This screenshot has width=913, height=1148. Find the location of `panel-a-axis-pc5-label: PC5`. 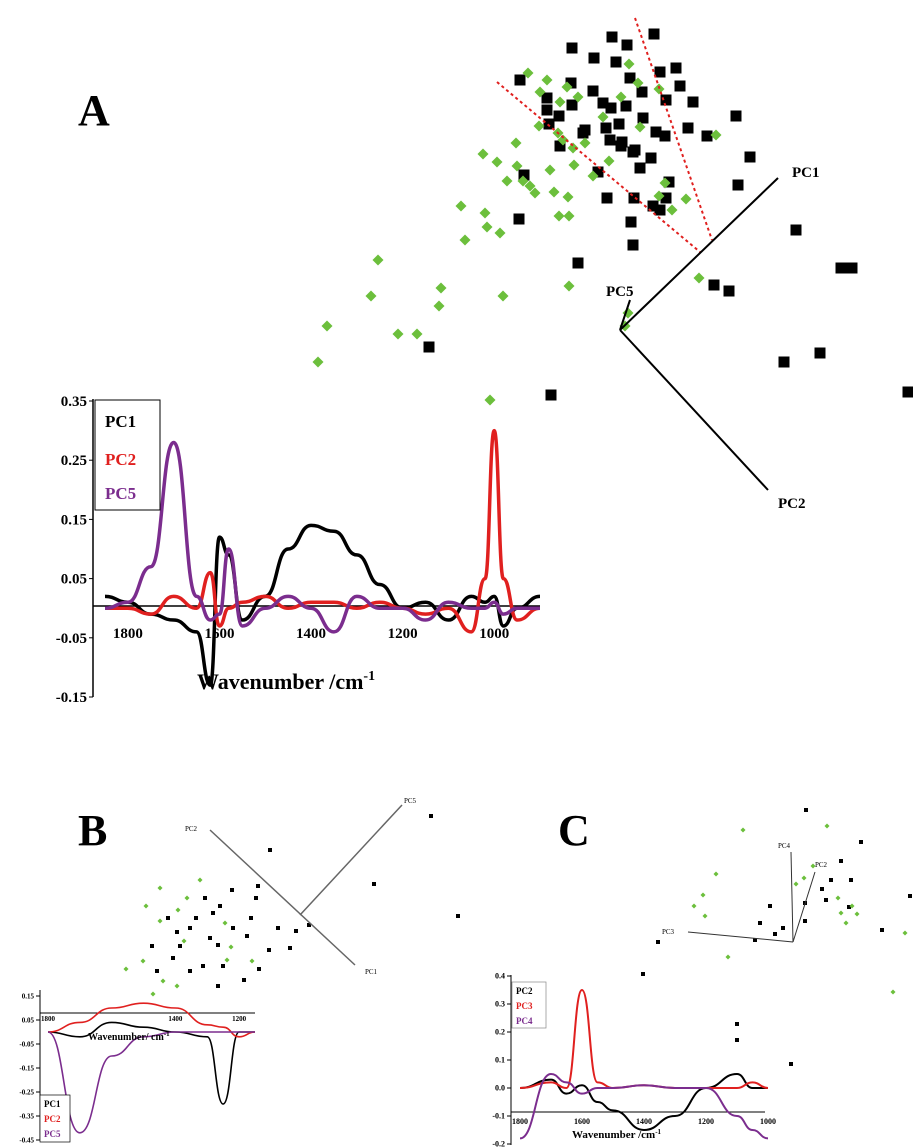

panel-a-axis-pc5-label: PC5 is located at coordinates (620, 292).